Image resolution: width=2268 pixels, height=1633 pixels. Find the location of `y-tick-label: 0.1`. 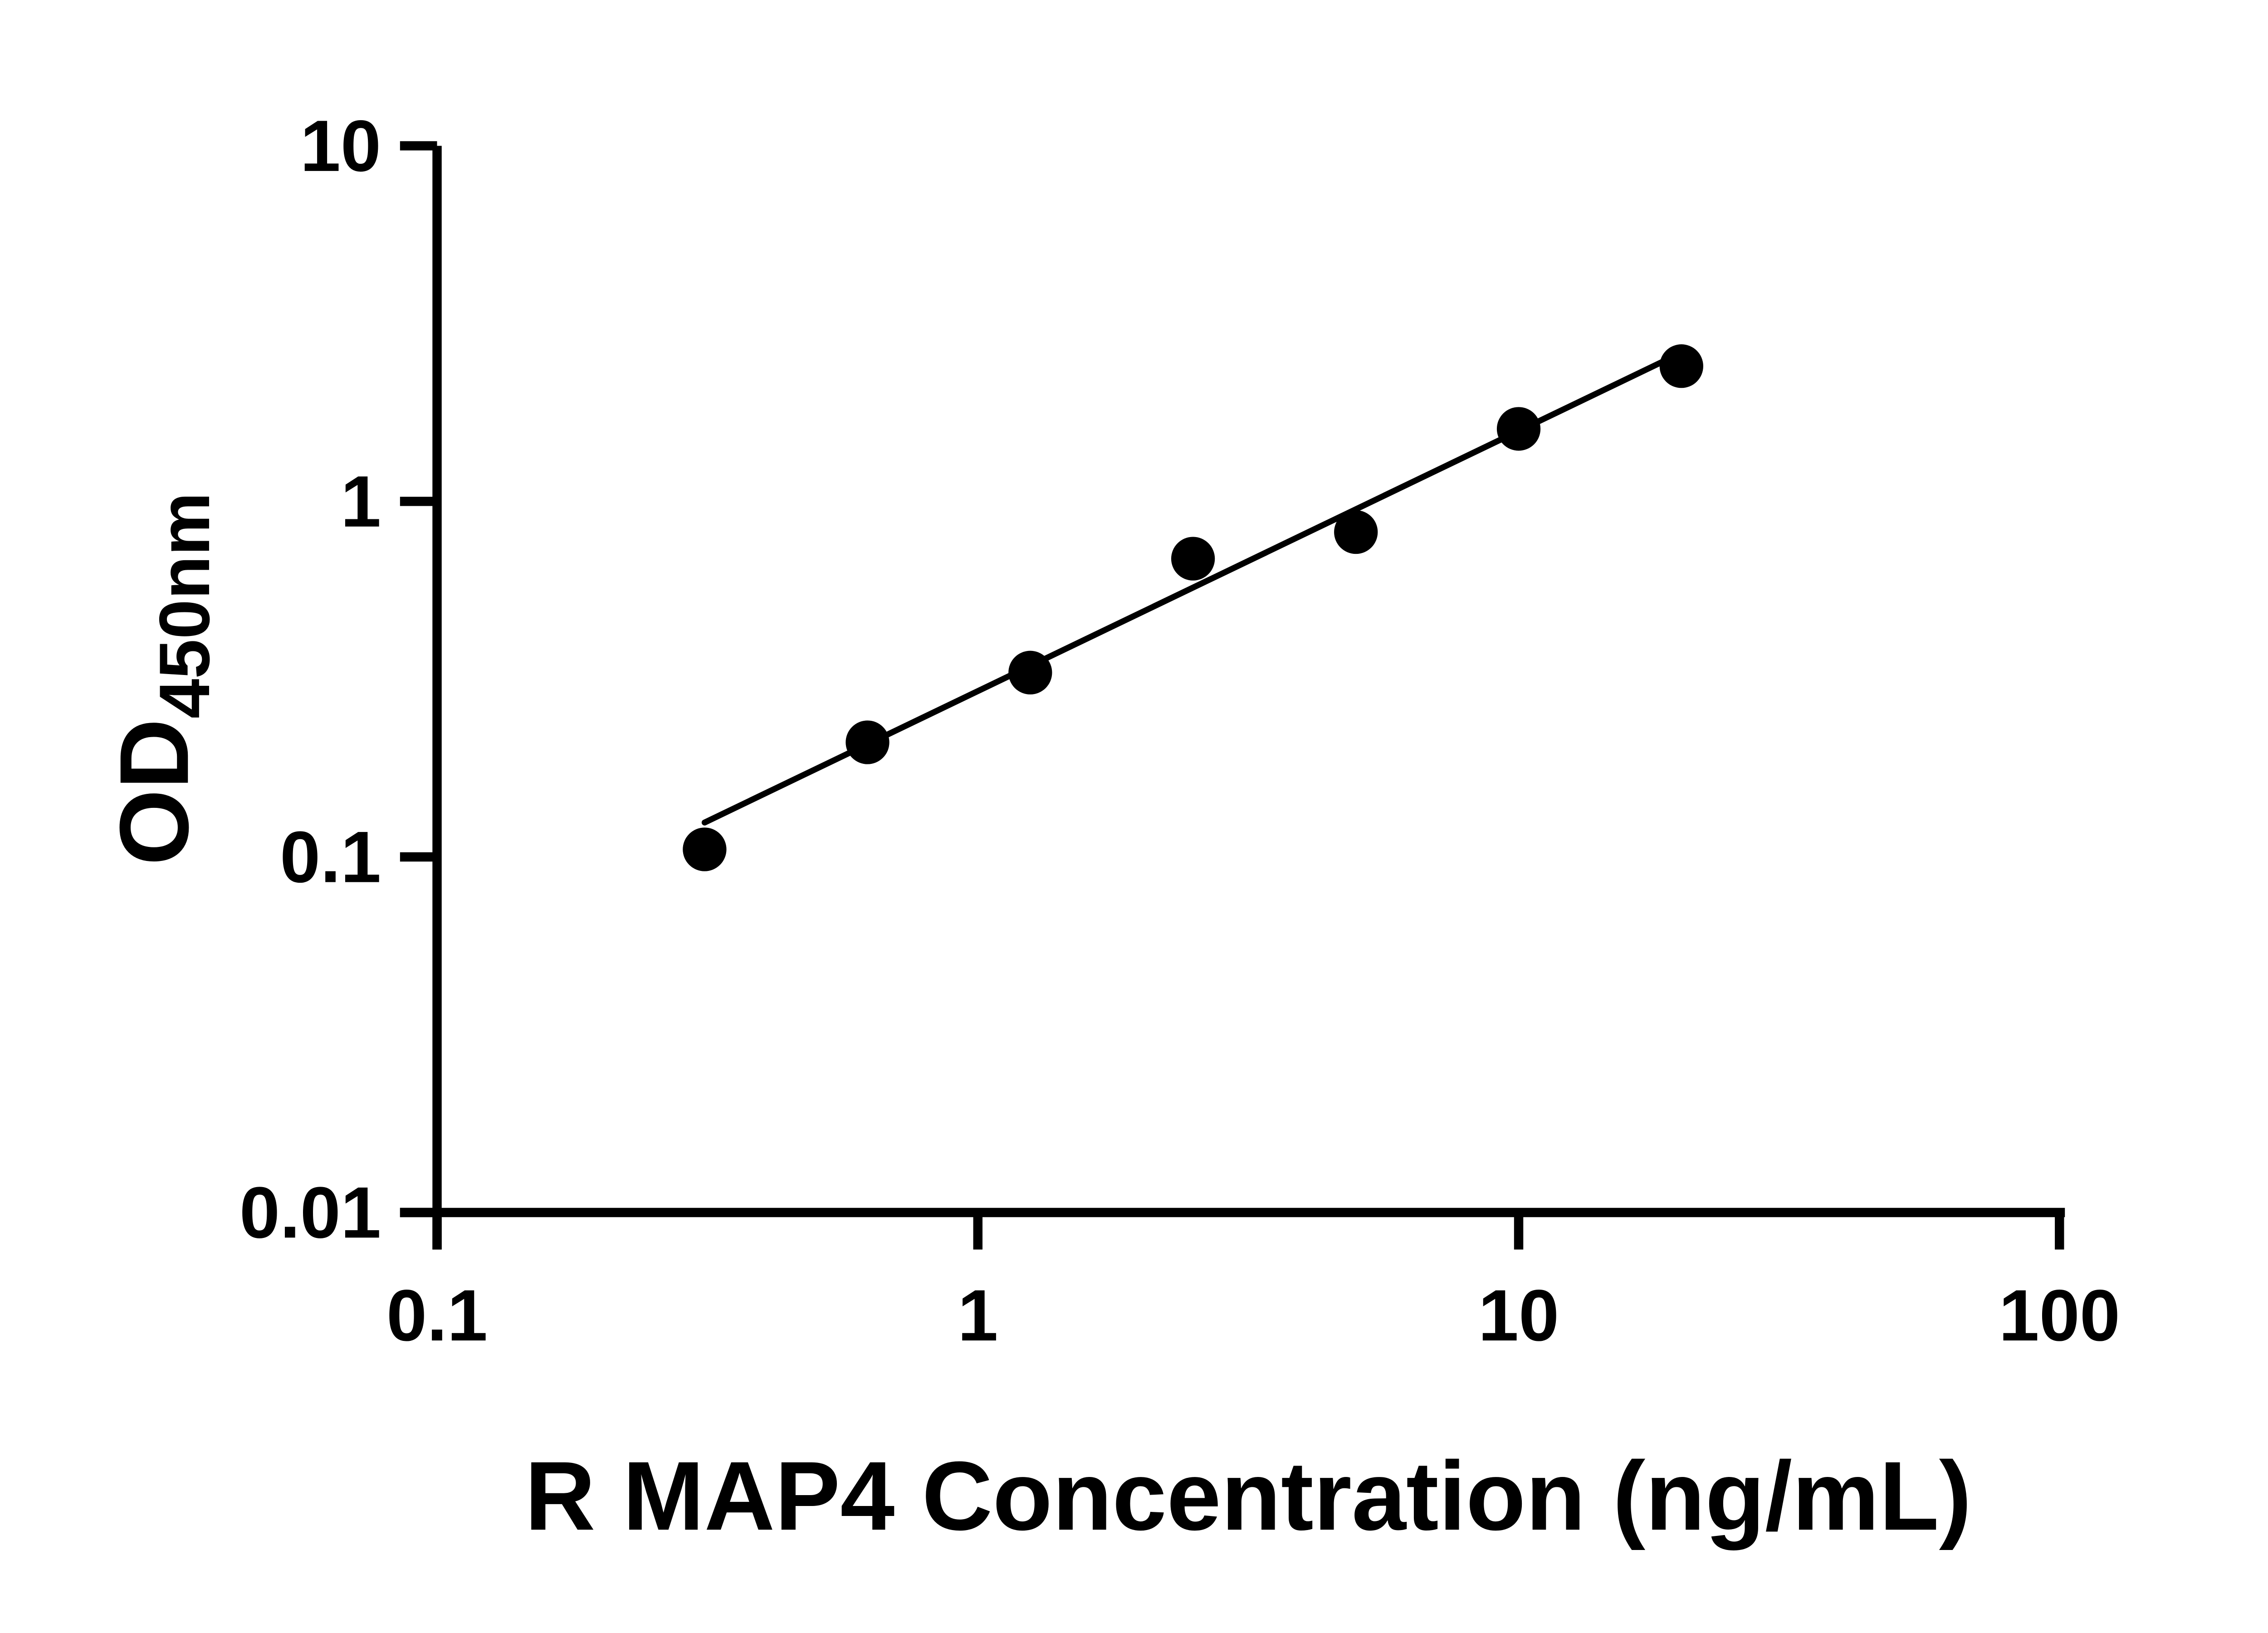

y-tick-label: 0.1 is located at coordinates (331, 857).